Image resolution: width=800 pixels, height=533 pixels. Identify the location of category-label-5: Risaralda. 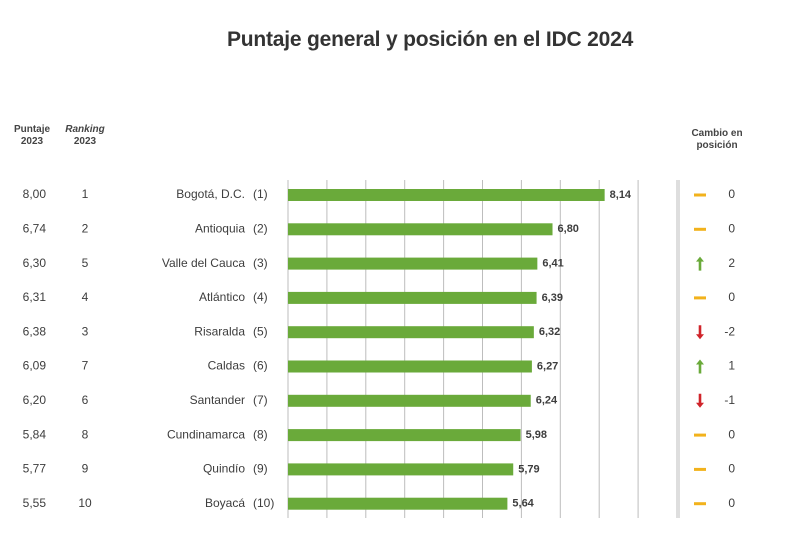
(219, 331).